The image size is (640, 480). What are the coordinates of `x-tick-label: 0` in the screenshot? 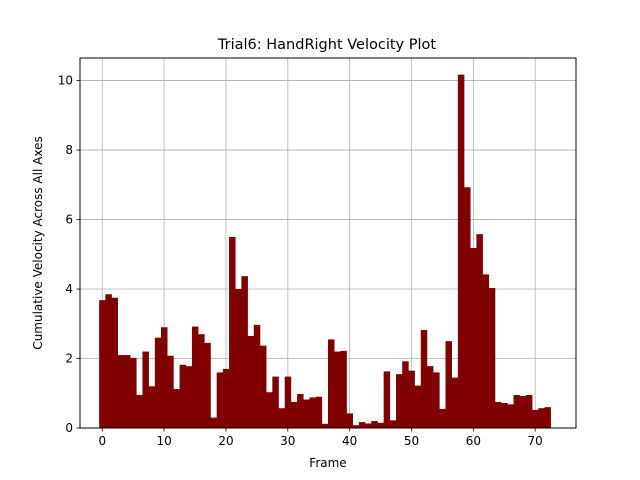 It's located at (102, 441).